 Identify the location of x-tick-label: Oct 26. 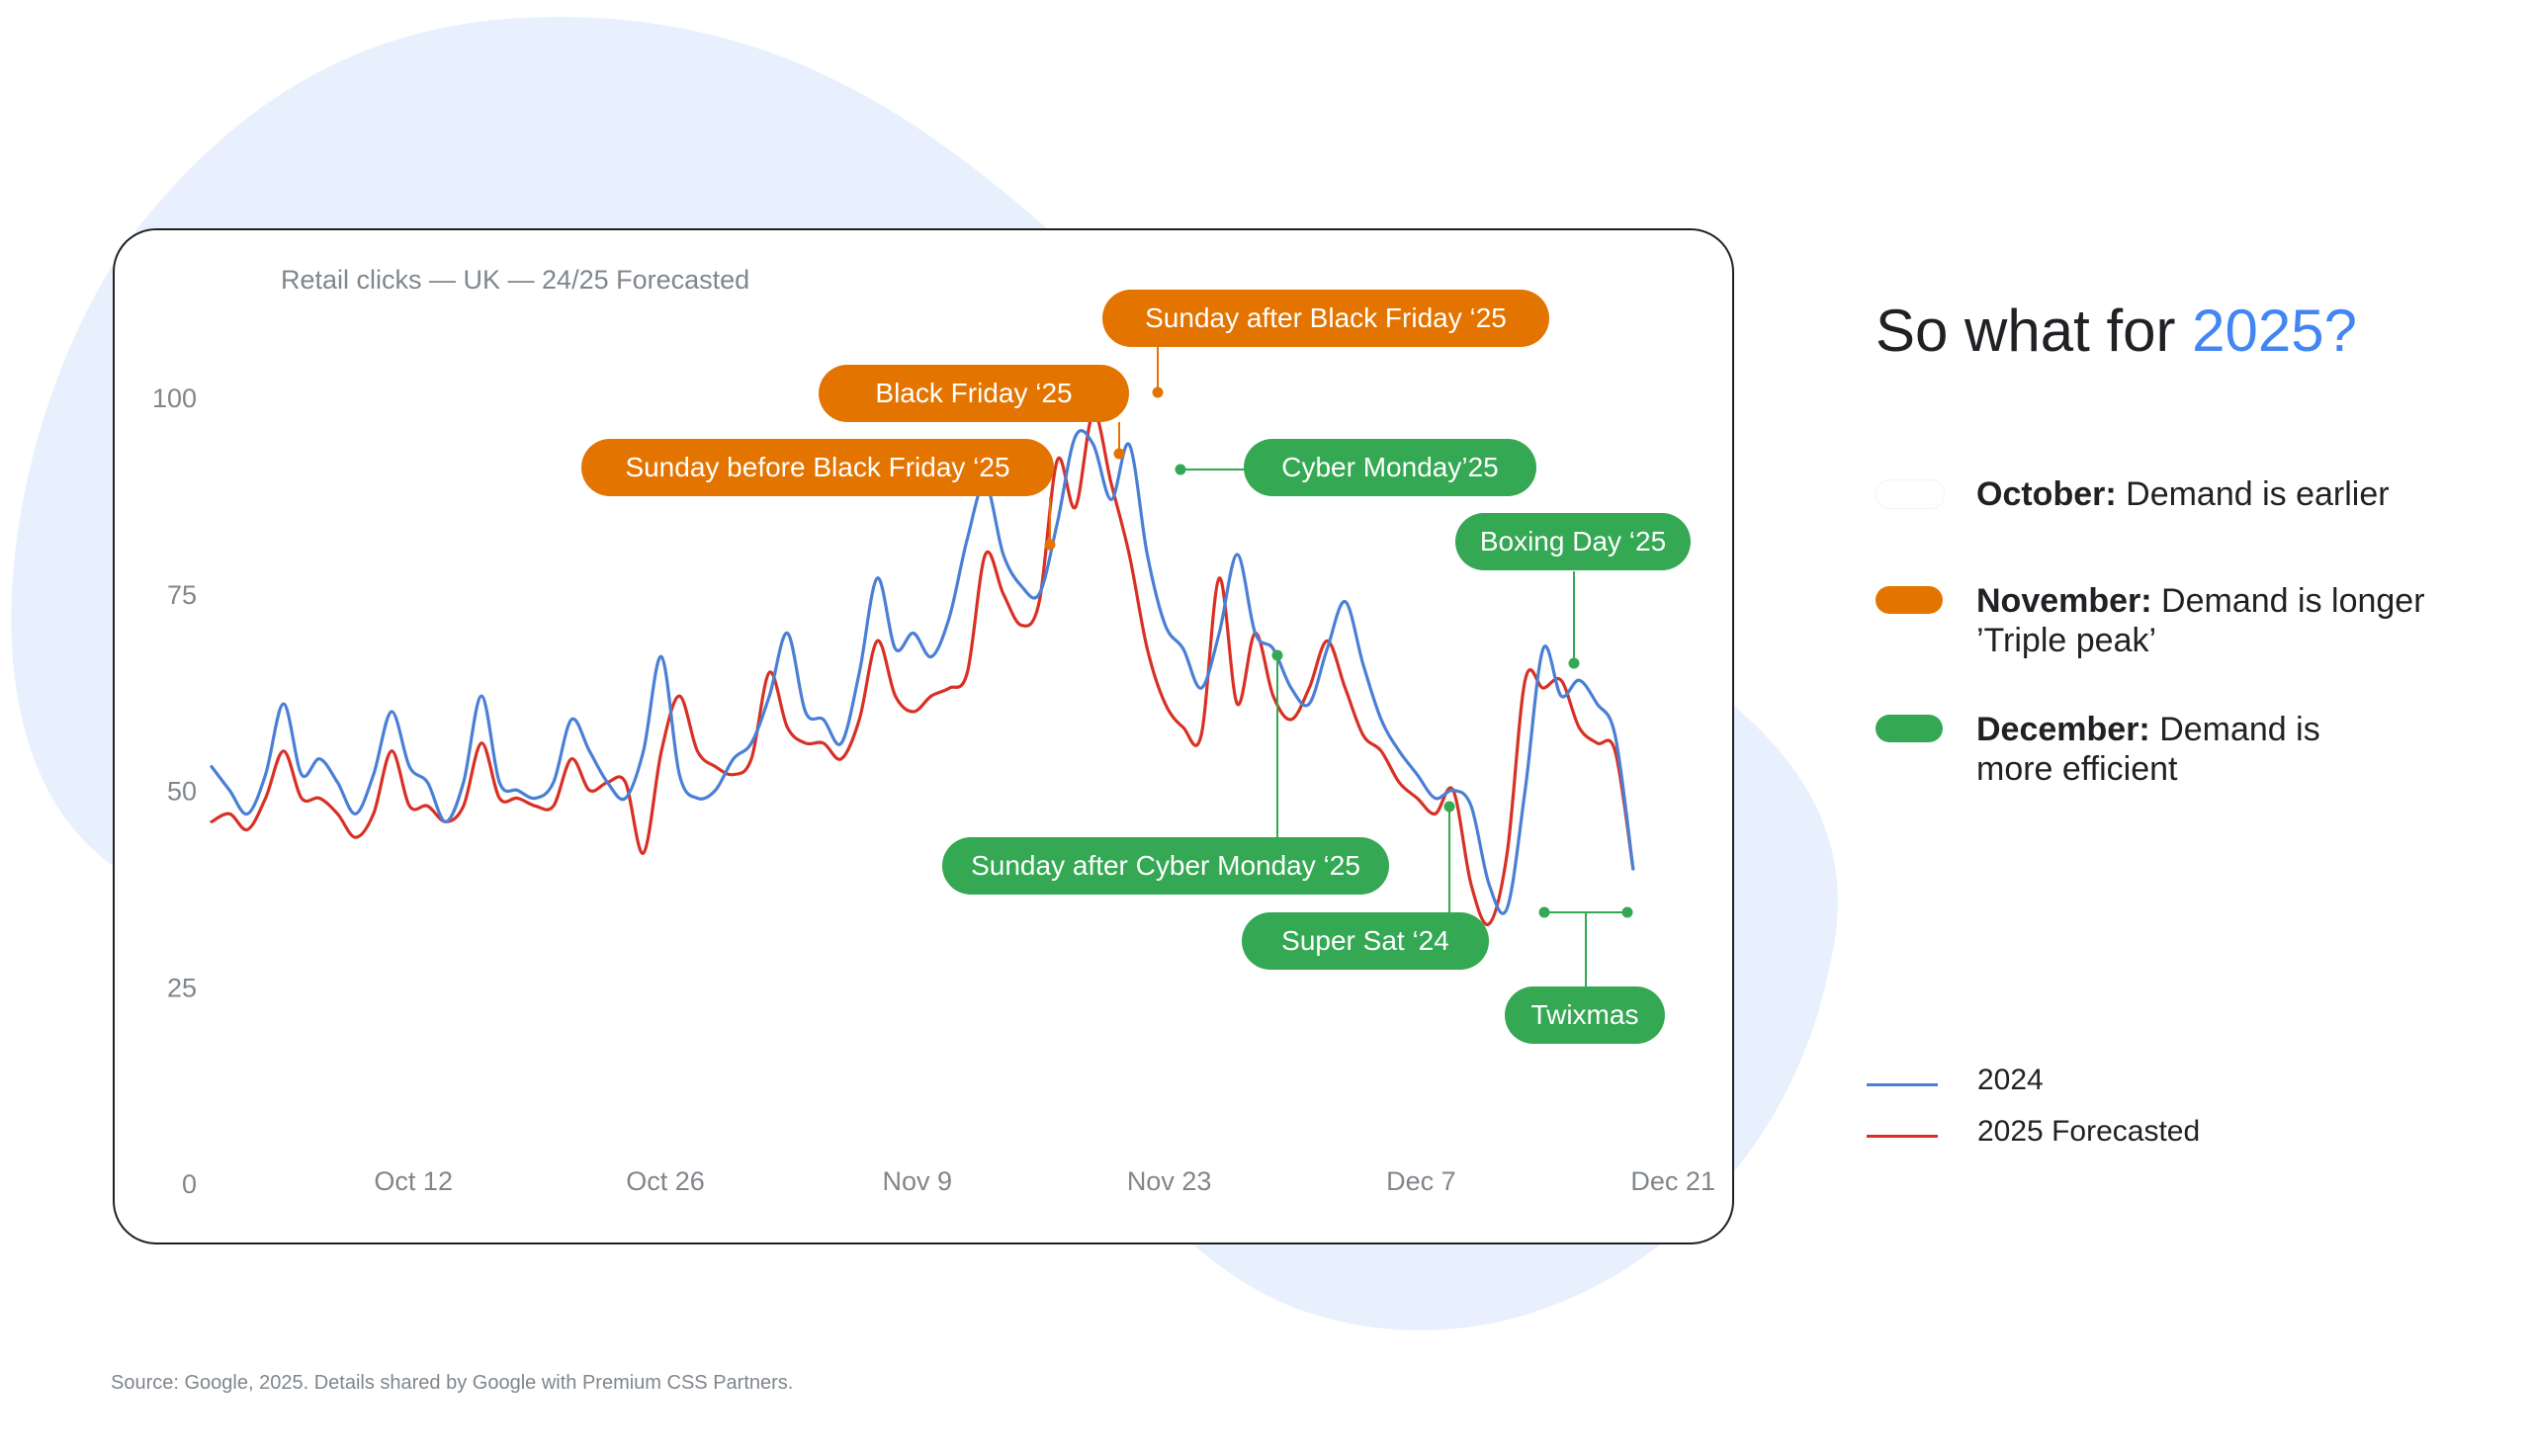
(665, 1181).